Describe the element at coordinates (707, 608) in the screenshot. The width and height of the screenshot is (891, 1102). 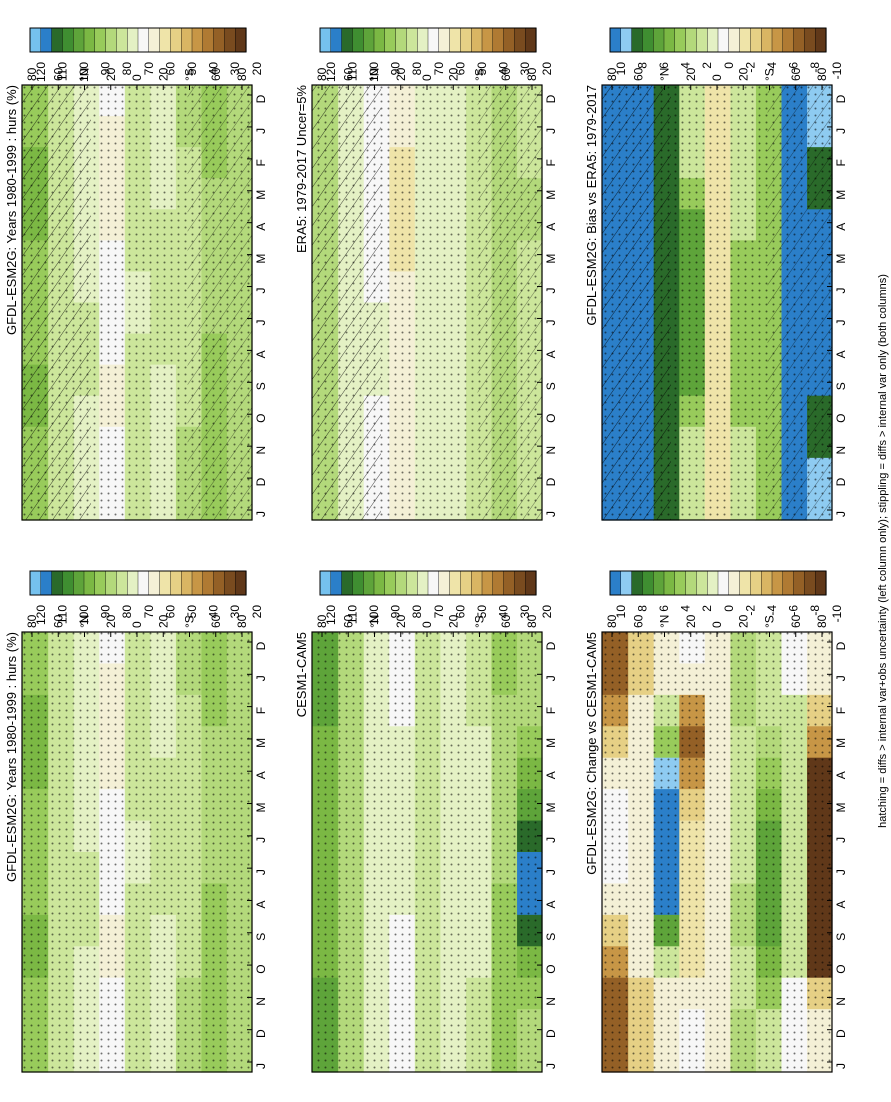
I see `colorbar-label: 2` at that location.